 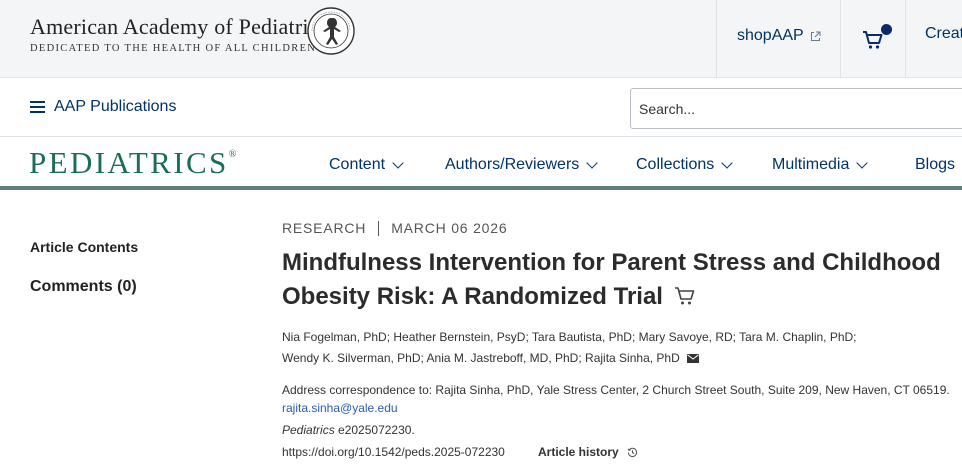 What do you see at coordinates (351, 358) in the screenshot?
I see `author-link: Wendy K. Silverman, PhD` at bounding box center [351, 358].